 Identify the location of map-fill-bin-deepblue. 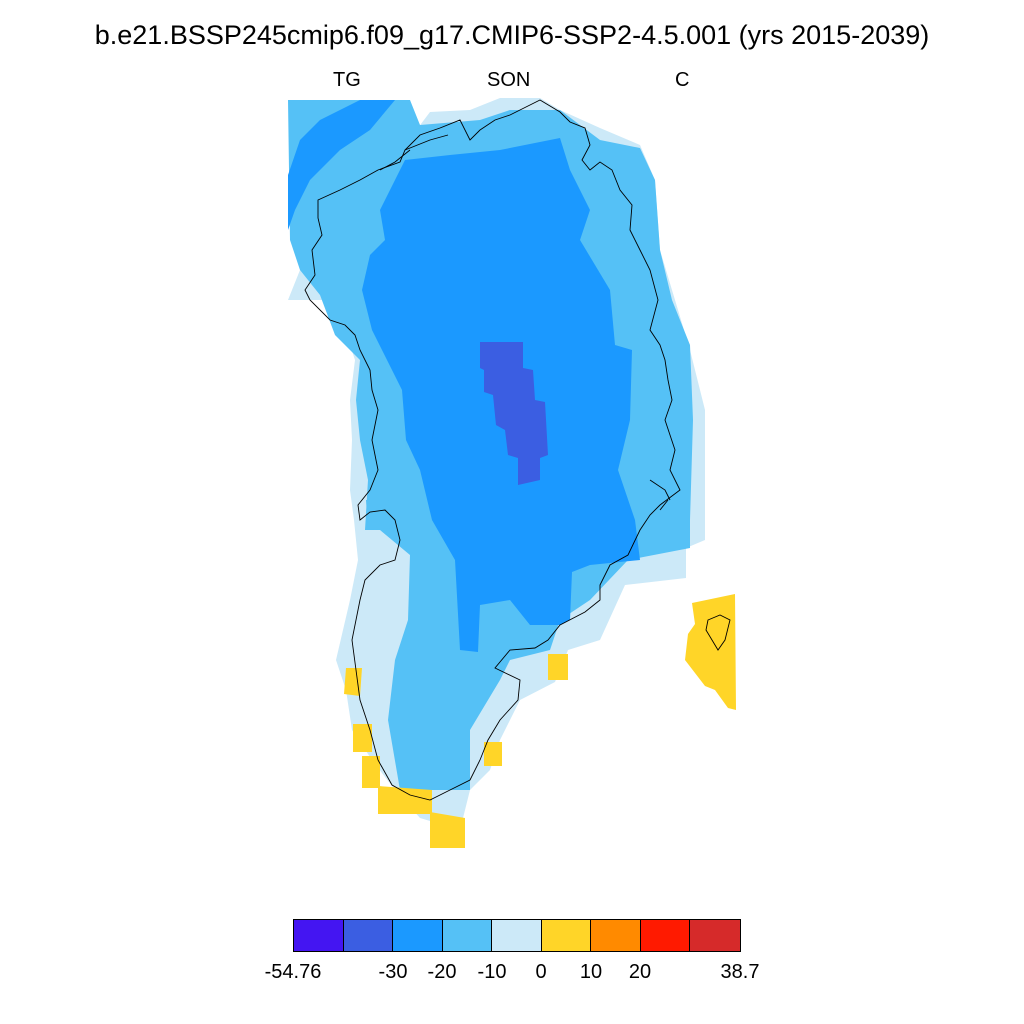
(514, 413).